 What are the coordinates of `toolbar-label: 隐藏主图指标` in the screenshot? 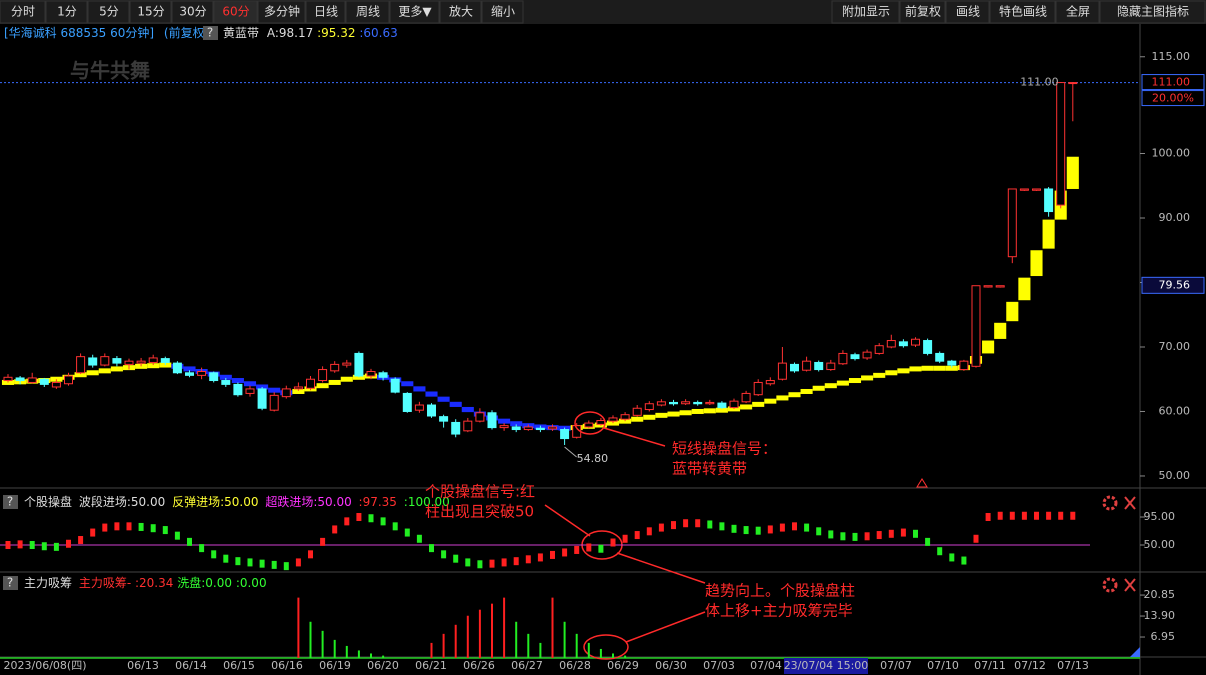 It's located at (1153, 11).